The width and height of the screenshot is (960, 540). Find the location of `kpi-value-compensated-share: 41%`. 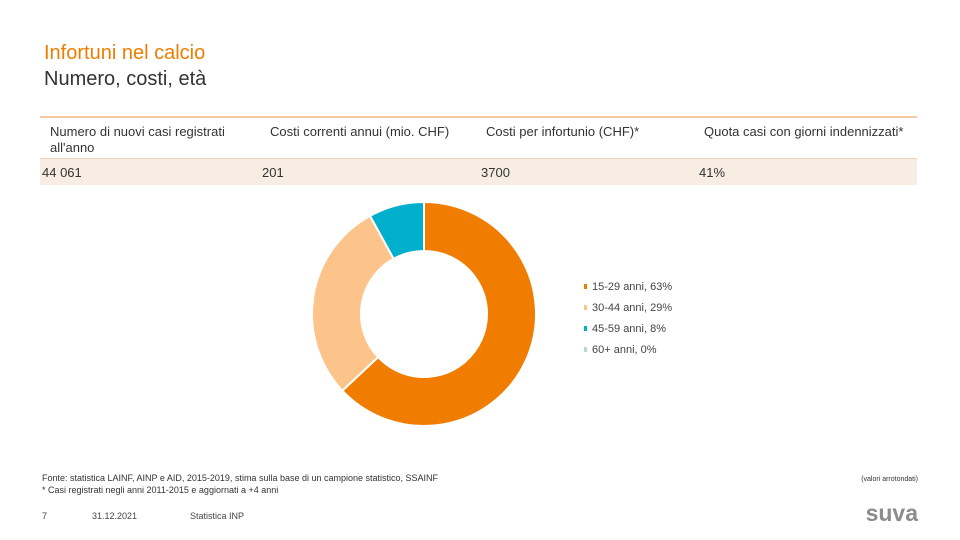

kpi-value-compensated-share: 41% is located at coordinates (712, 172).